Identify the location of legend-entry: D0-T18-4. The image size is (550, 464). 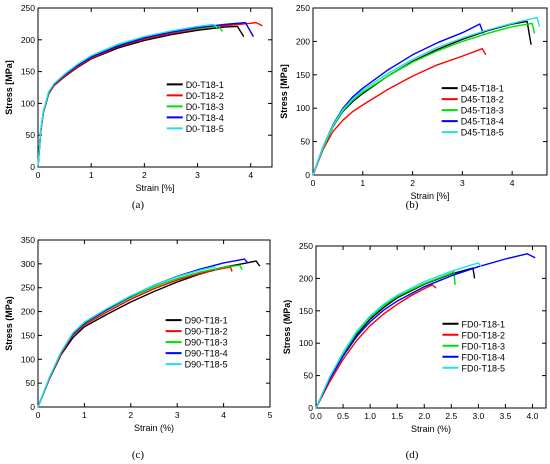
(205, 118).